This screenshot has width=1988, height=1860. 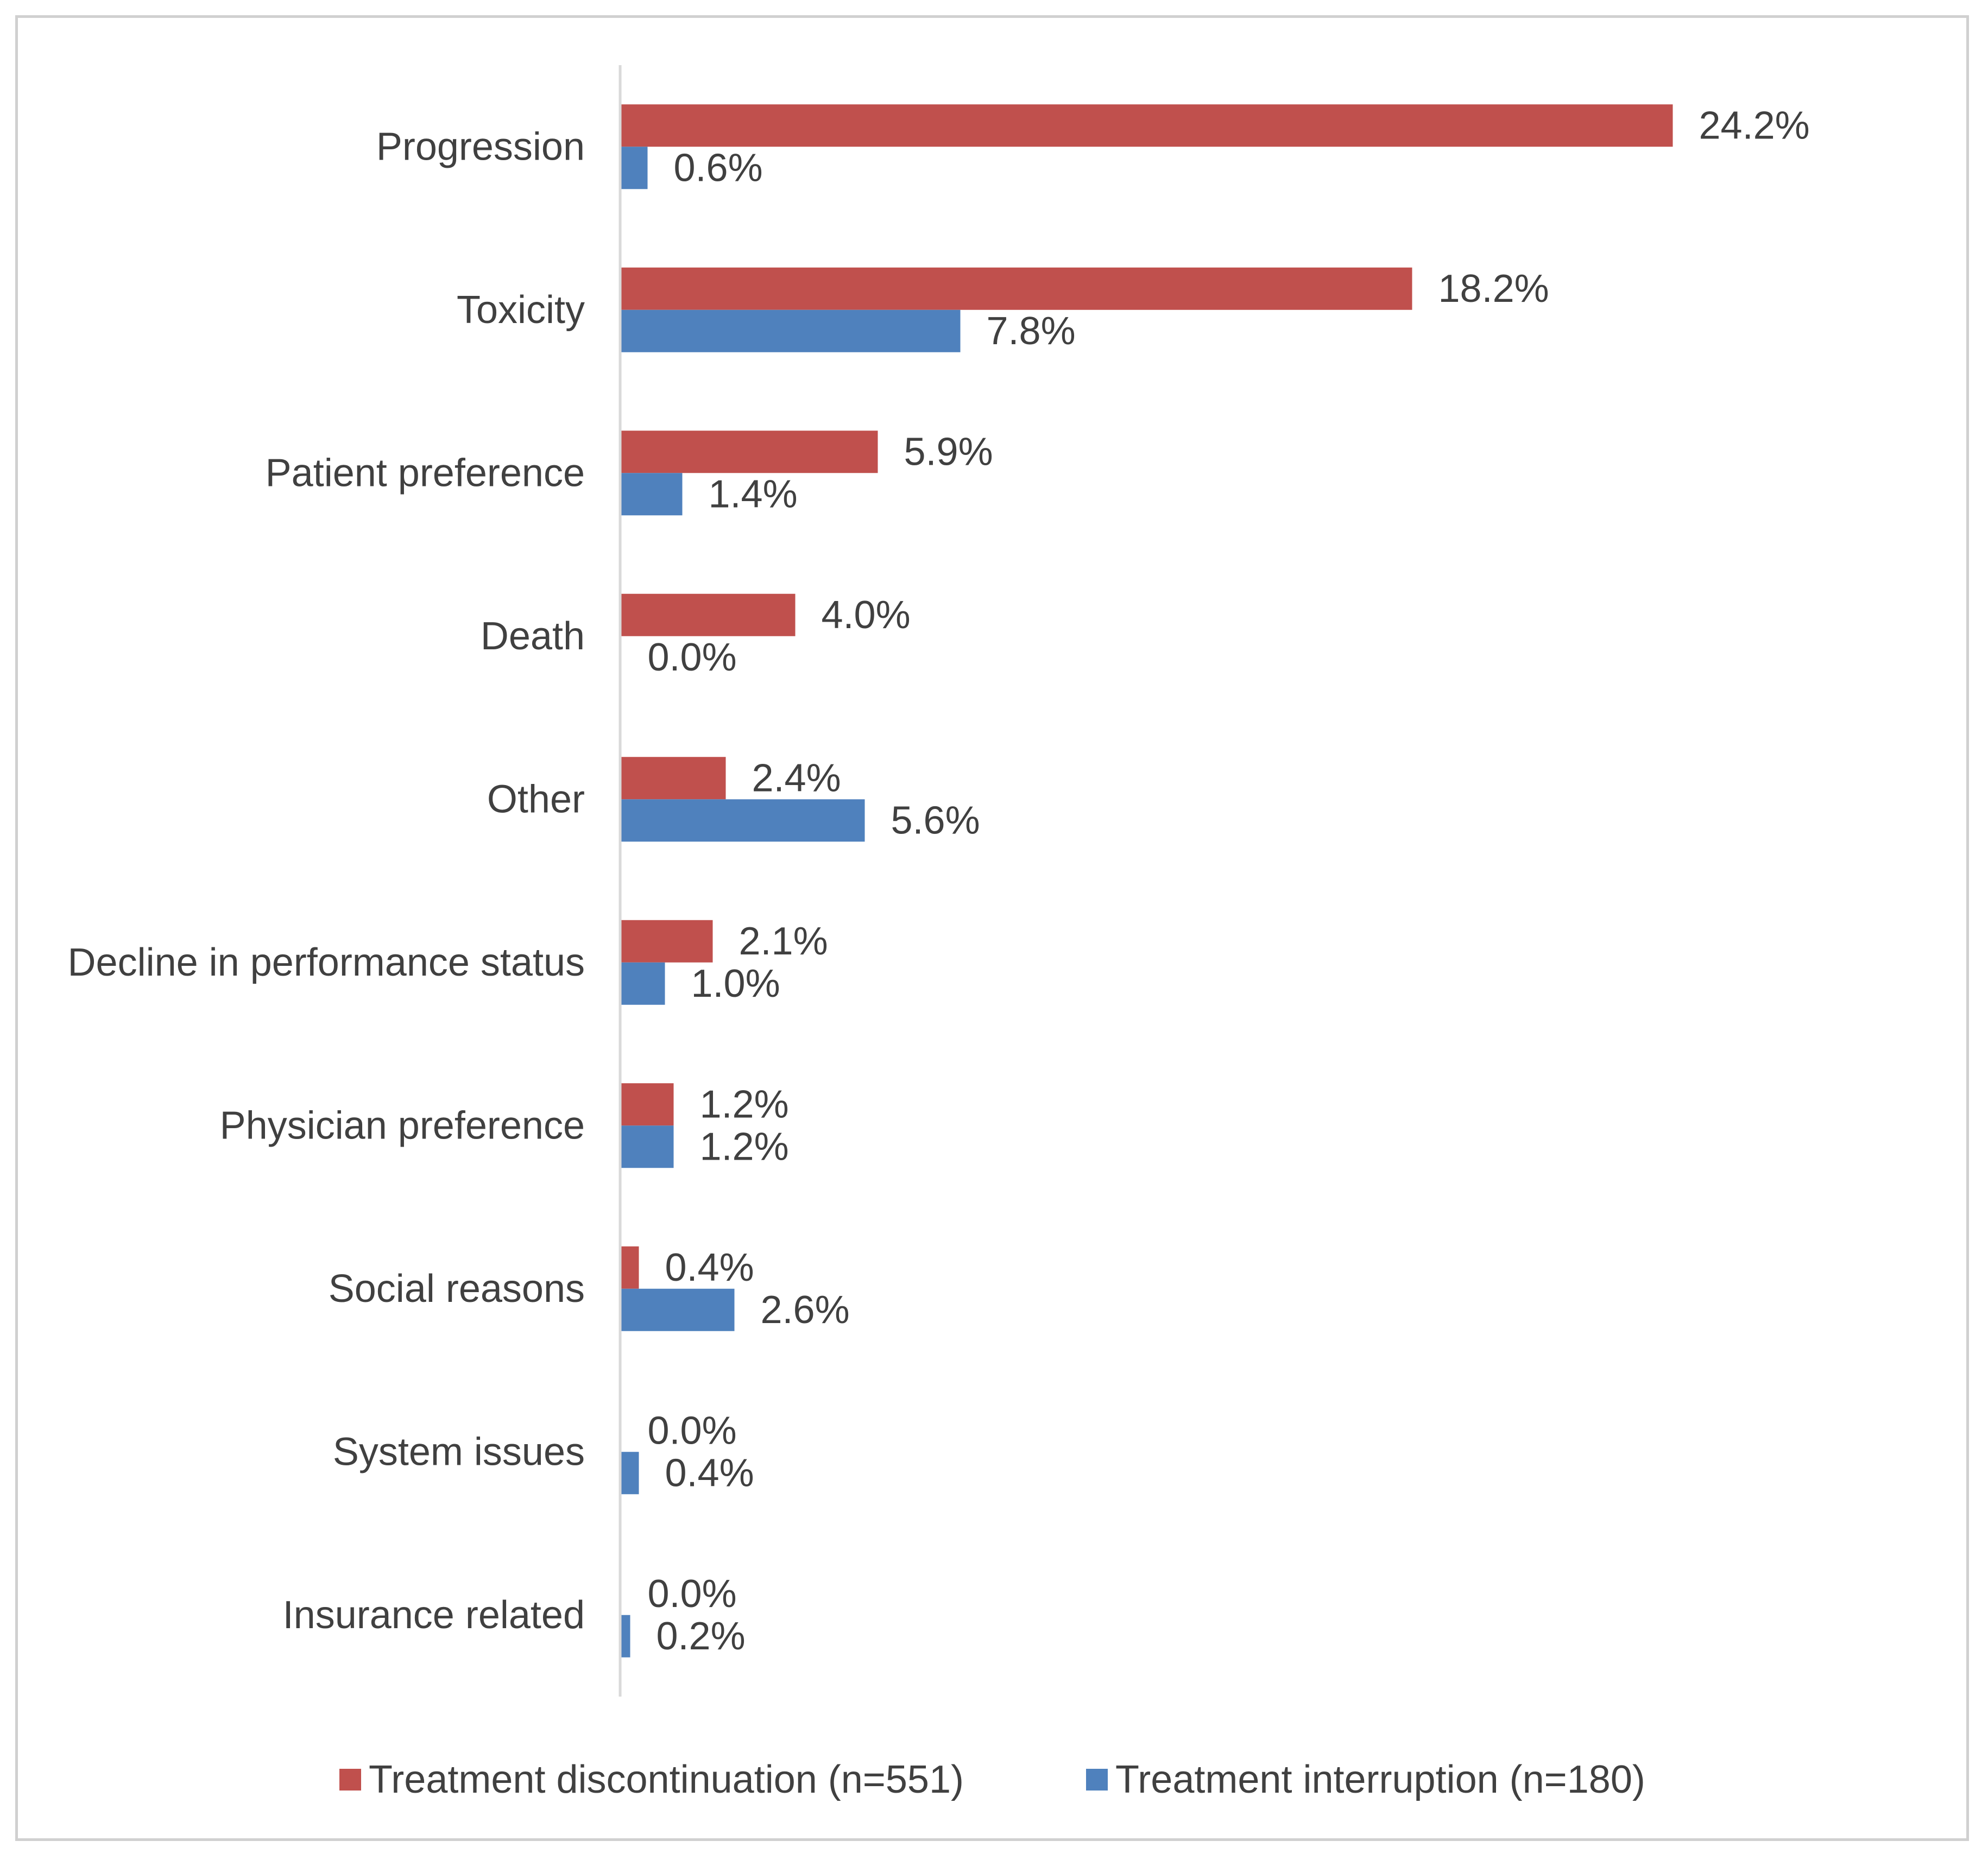 What do you see at coordinates (666, 1779) in the screenshot?
I see `legend-label-discontinuation: Treatment discontinuation (n=551)` at bounding box center [666, 1779].